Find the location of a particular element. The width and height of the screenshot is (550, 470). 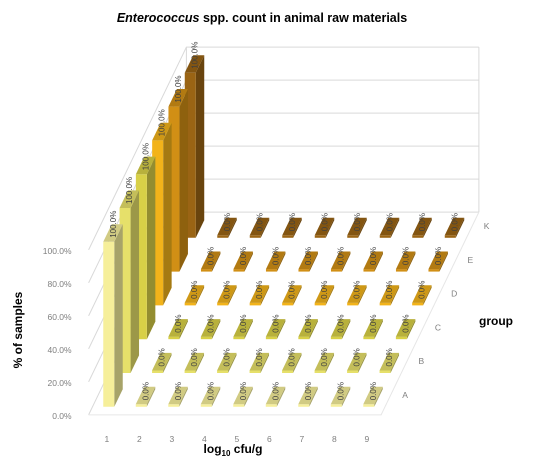

chart-title-italic: Enterococcus is located at coordinates (158, 18).